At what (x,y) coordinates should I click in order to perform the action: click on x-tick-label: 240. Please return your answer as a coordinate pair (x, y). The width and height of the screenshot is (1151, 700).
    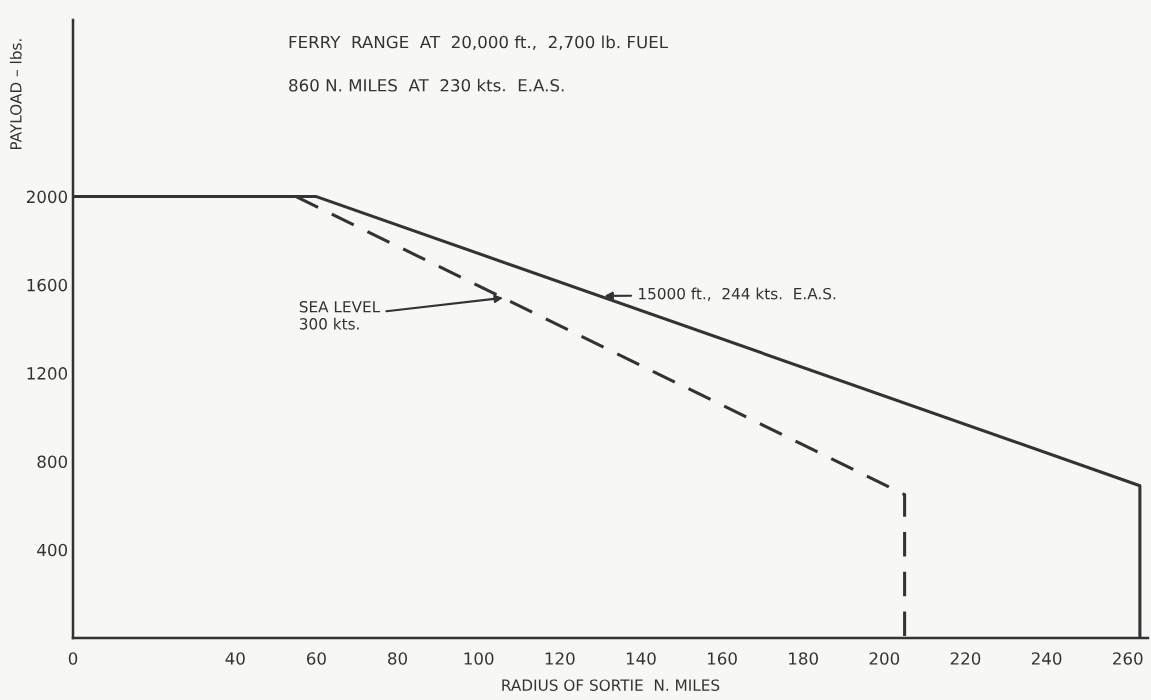
    Looking at the image, I should click on (1046, 658).